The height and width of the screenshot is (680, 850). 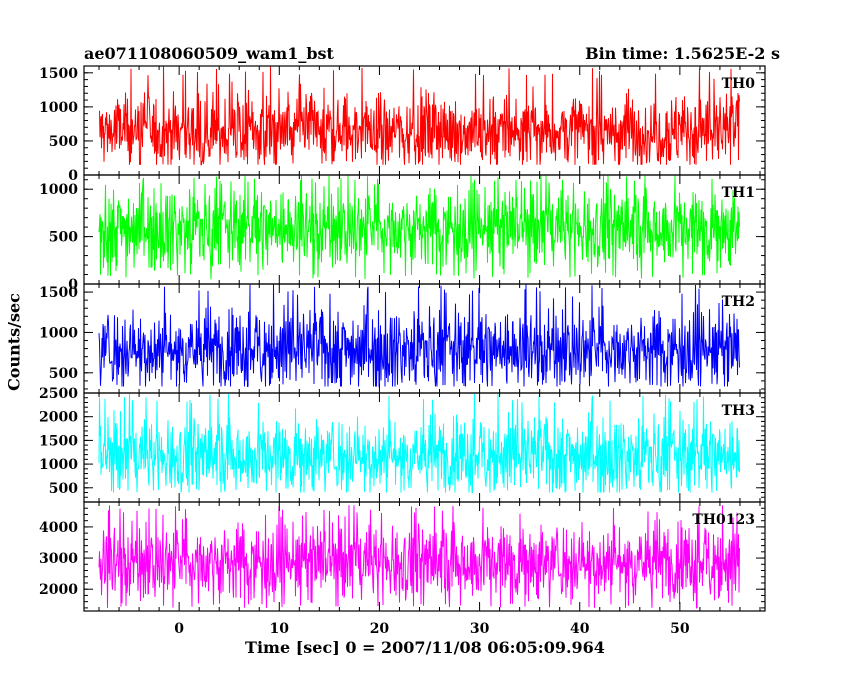 What do you see at coordinates (58, 333) in the screenshot?
I see `y-tick-label-TH2: 1000` at bounding box center [58, 333].